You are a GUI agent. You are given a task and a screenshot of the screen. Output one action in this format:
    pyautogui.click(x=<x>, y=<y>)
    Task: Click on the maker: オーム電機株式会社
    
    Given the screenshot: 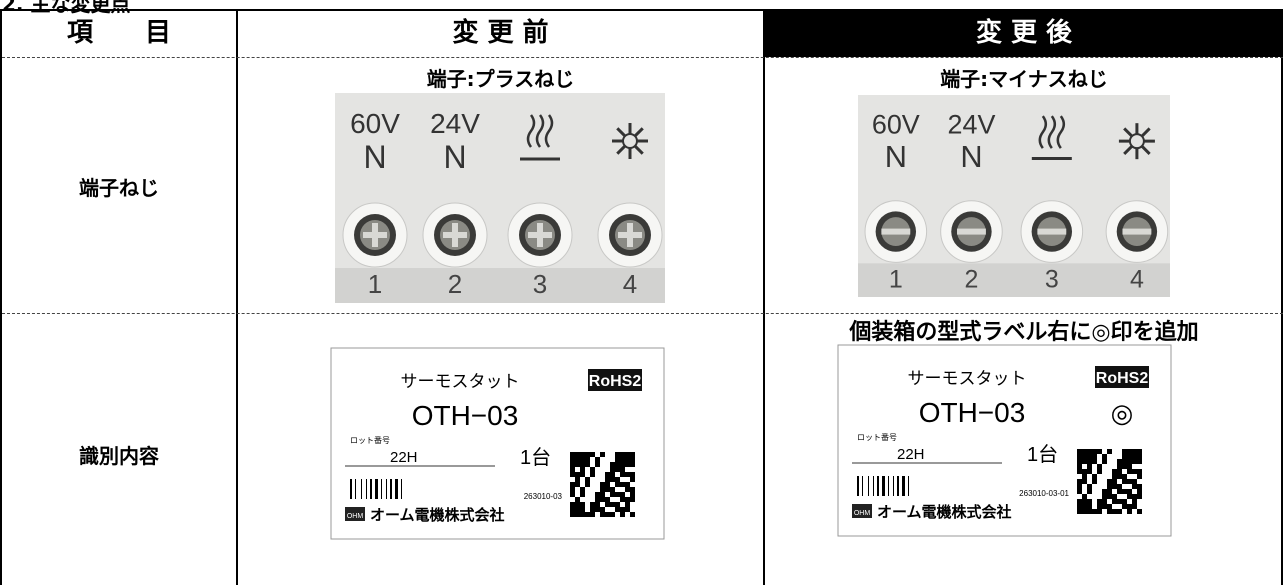 What is the action you would take?
    pyautogui.click(x=944, y=512)
    